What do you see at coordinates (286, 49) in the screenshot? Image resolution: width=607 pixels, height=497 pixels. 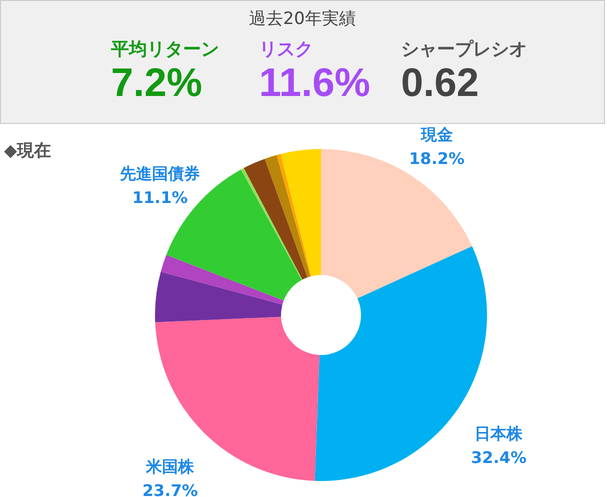 I see `text: リスク` at bounding box center [286, 49].